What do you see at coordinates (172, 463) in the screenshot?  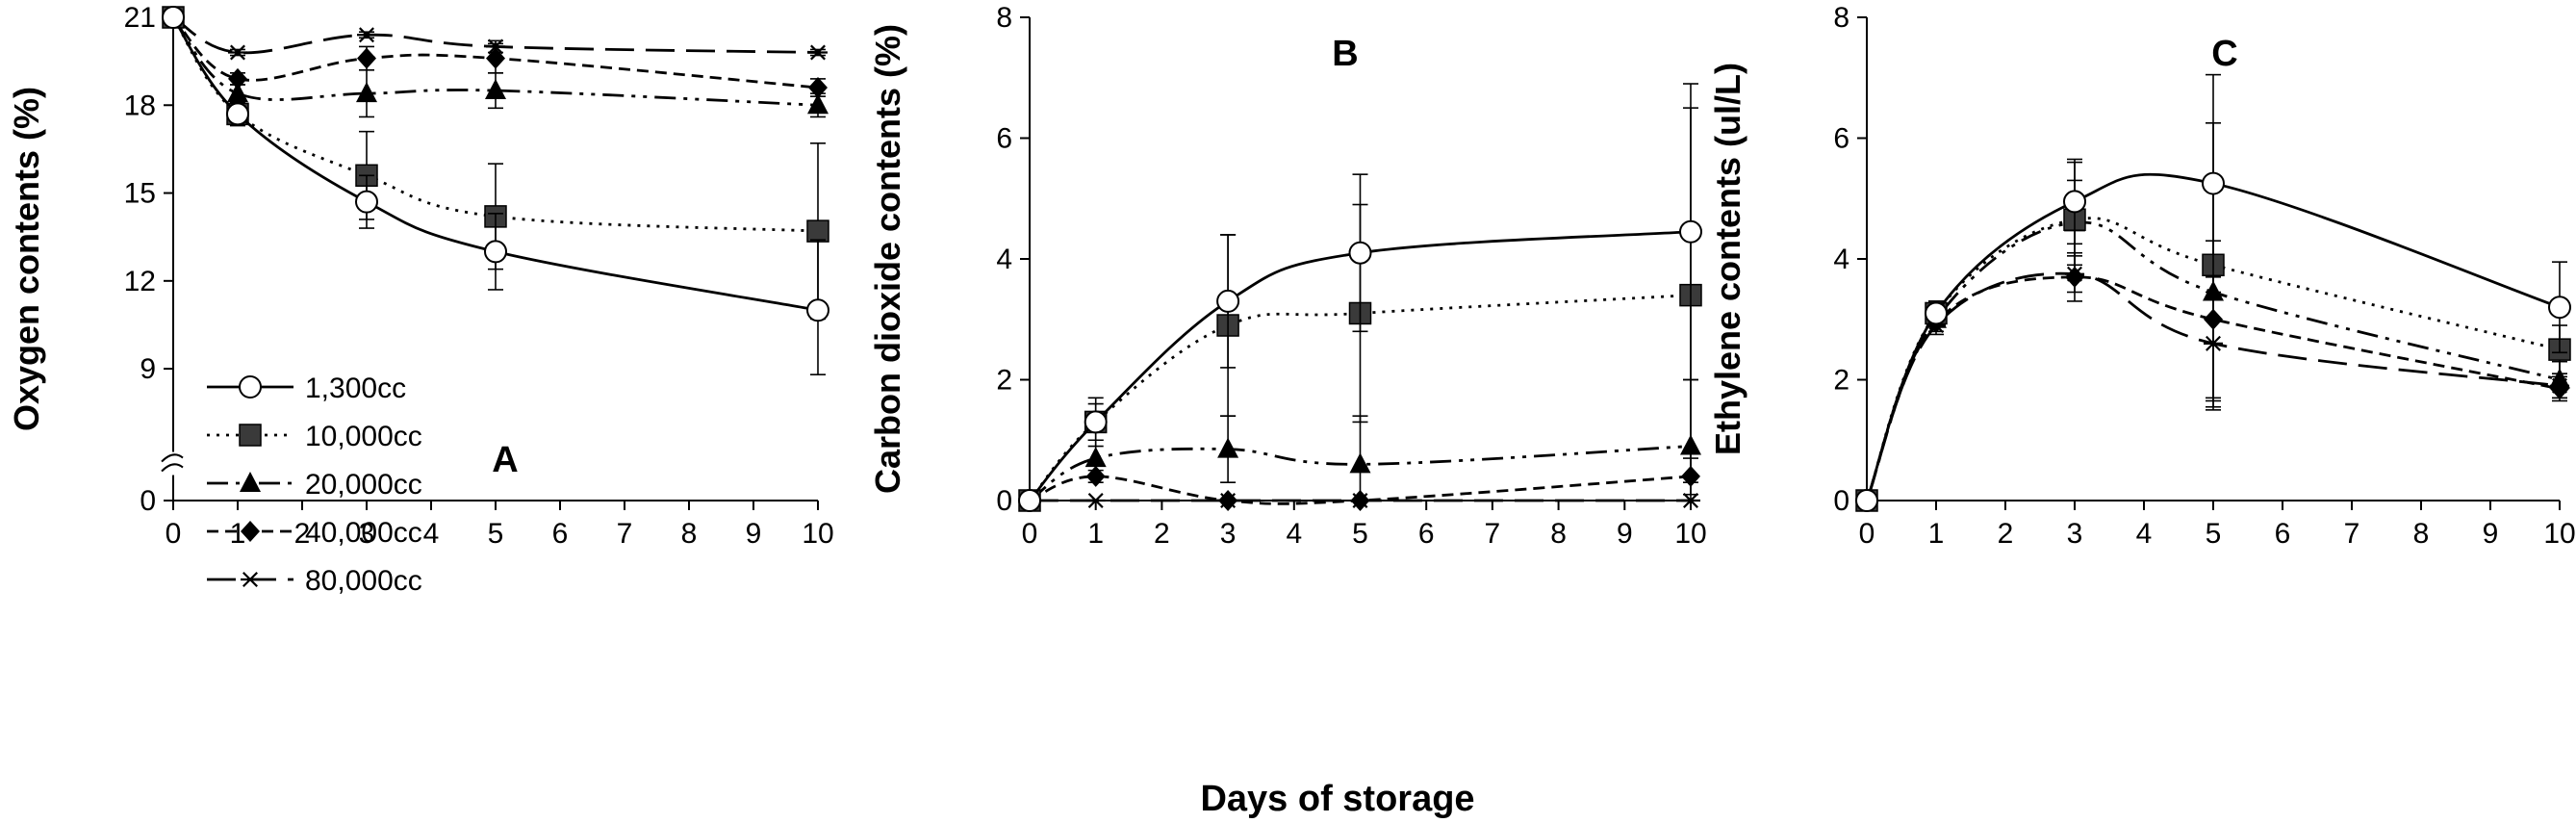 I see `axis-break-mark` at bounding box center [172, 463].